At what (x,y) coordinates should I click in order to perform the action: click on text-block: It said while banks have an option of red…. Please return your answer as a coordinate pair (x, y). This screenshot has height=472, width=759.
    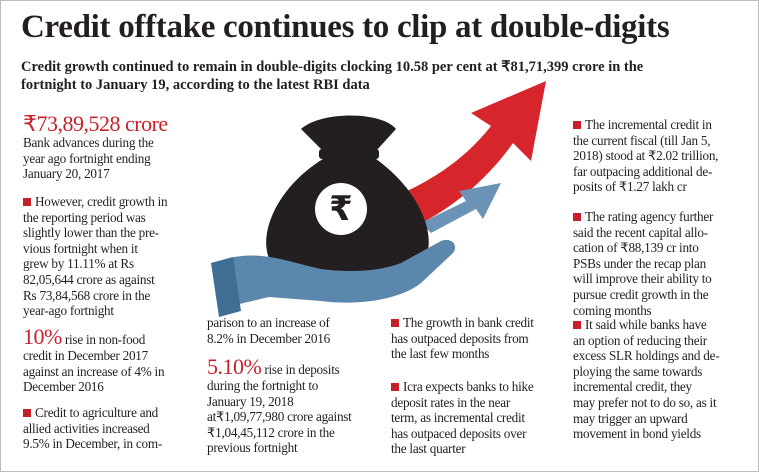
    Looking at the image, I should click on (646, 379).